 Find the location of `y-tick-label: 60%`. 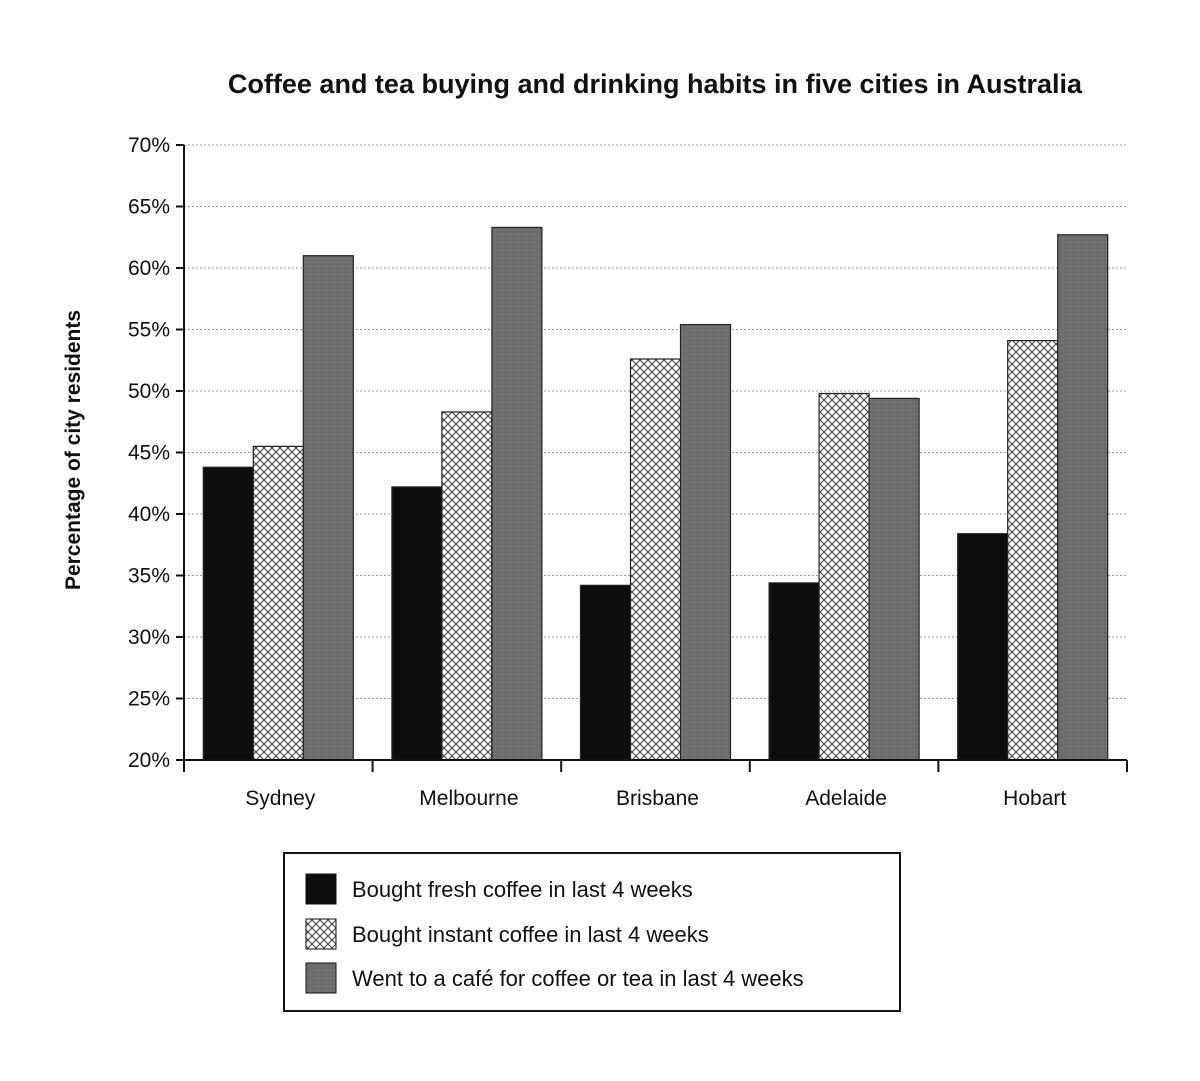

y-tick-label: 60% is located at coordinates (149, 268).